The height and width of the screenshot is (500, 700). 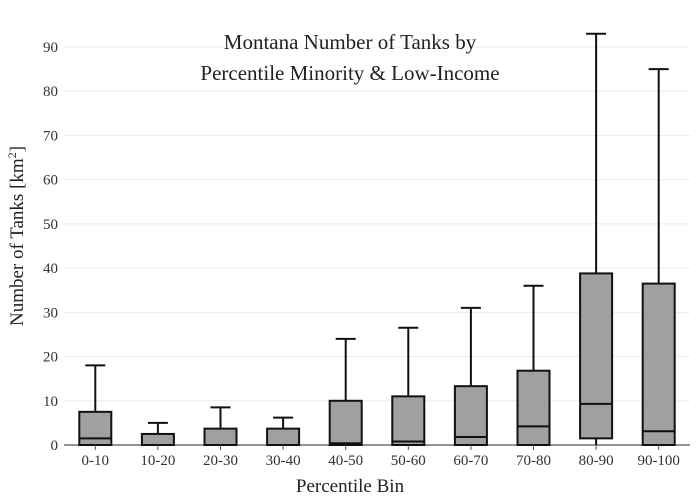 What do you see at coordinates (50, 48) in the screenshot?
I see `y-tick-label: 90` at bounding box center [50, 48].